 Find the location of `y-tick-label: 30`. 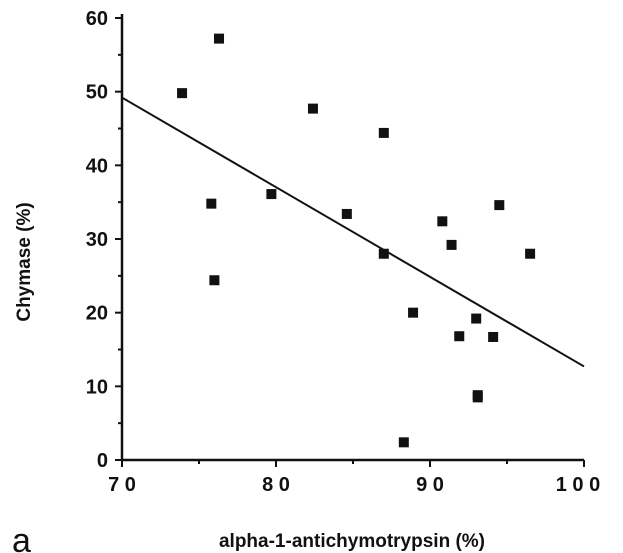

y-tick-label: 30 is located at coordinates (97, 240).